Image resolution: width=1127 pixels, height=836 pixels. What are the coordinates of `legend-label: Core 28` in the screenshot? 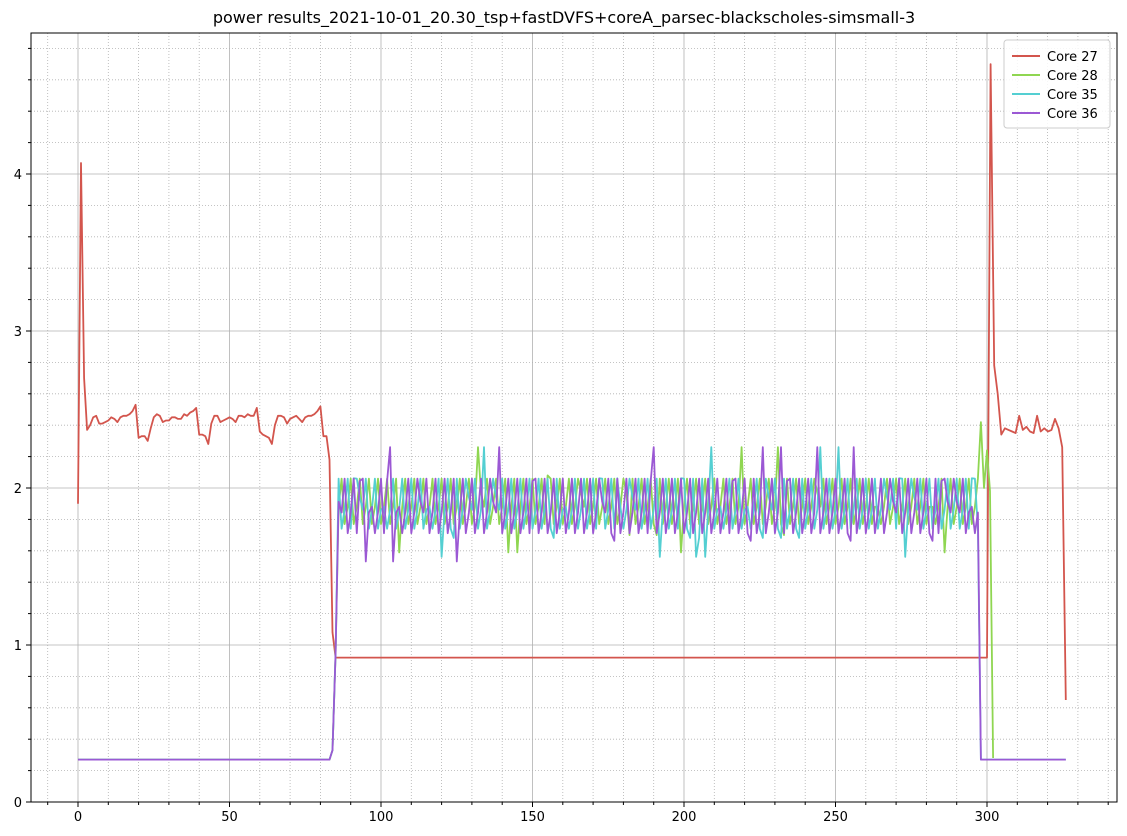 It's located at (1072, 76).